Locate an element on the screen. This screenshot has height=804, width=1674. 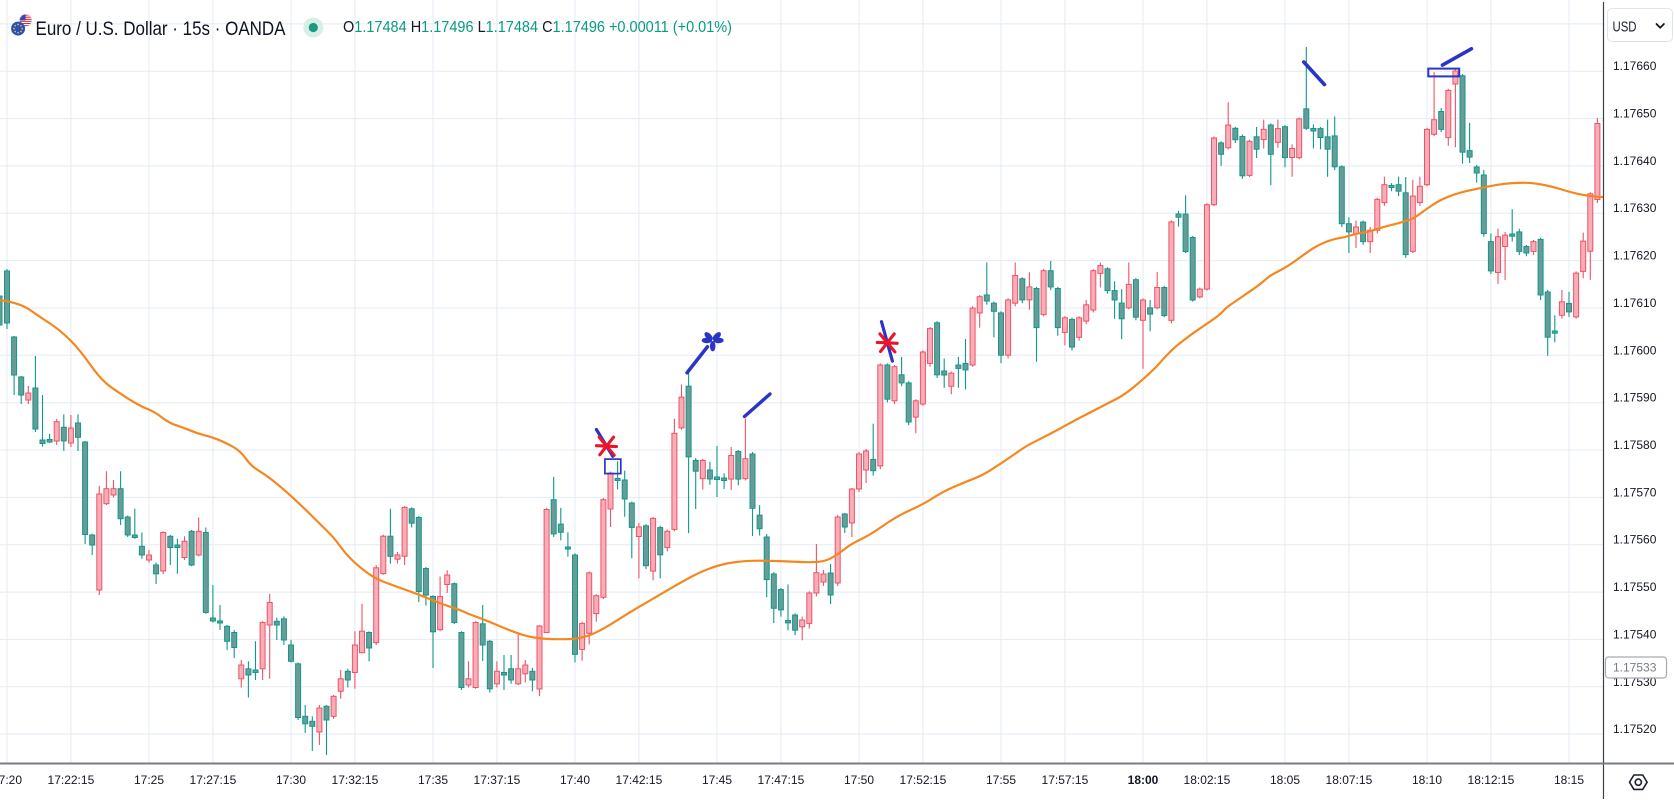
svg-text: 17:52:15 is located at coordinates (923, 780).